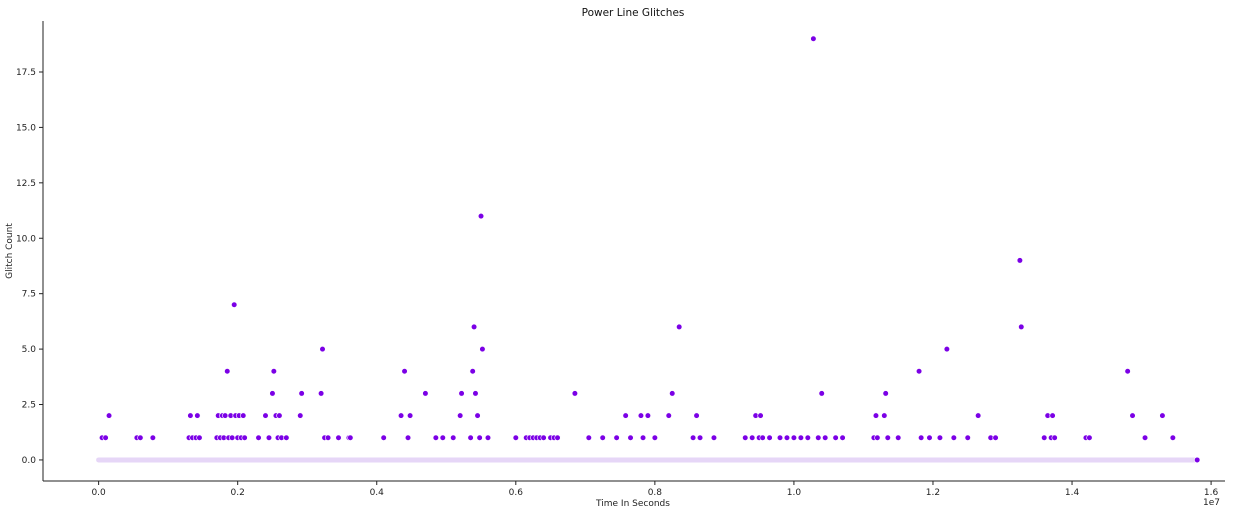 The image size is (1250, 525). What do you see at coordinates (794, 493) in the screenshot?
I see `x-tick-label: 1.0` at bounding box center [794, 493].